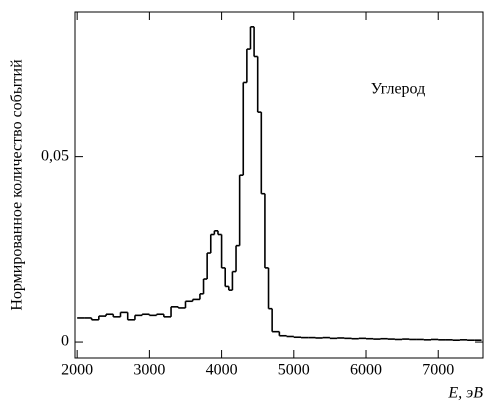 The height and width of the screenshot is (403, 485). I want to click on y-tick-label: 0, so click(65, 341).